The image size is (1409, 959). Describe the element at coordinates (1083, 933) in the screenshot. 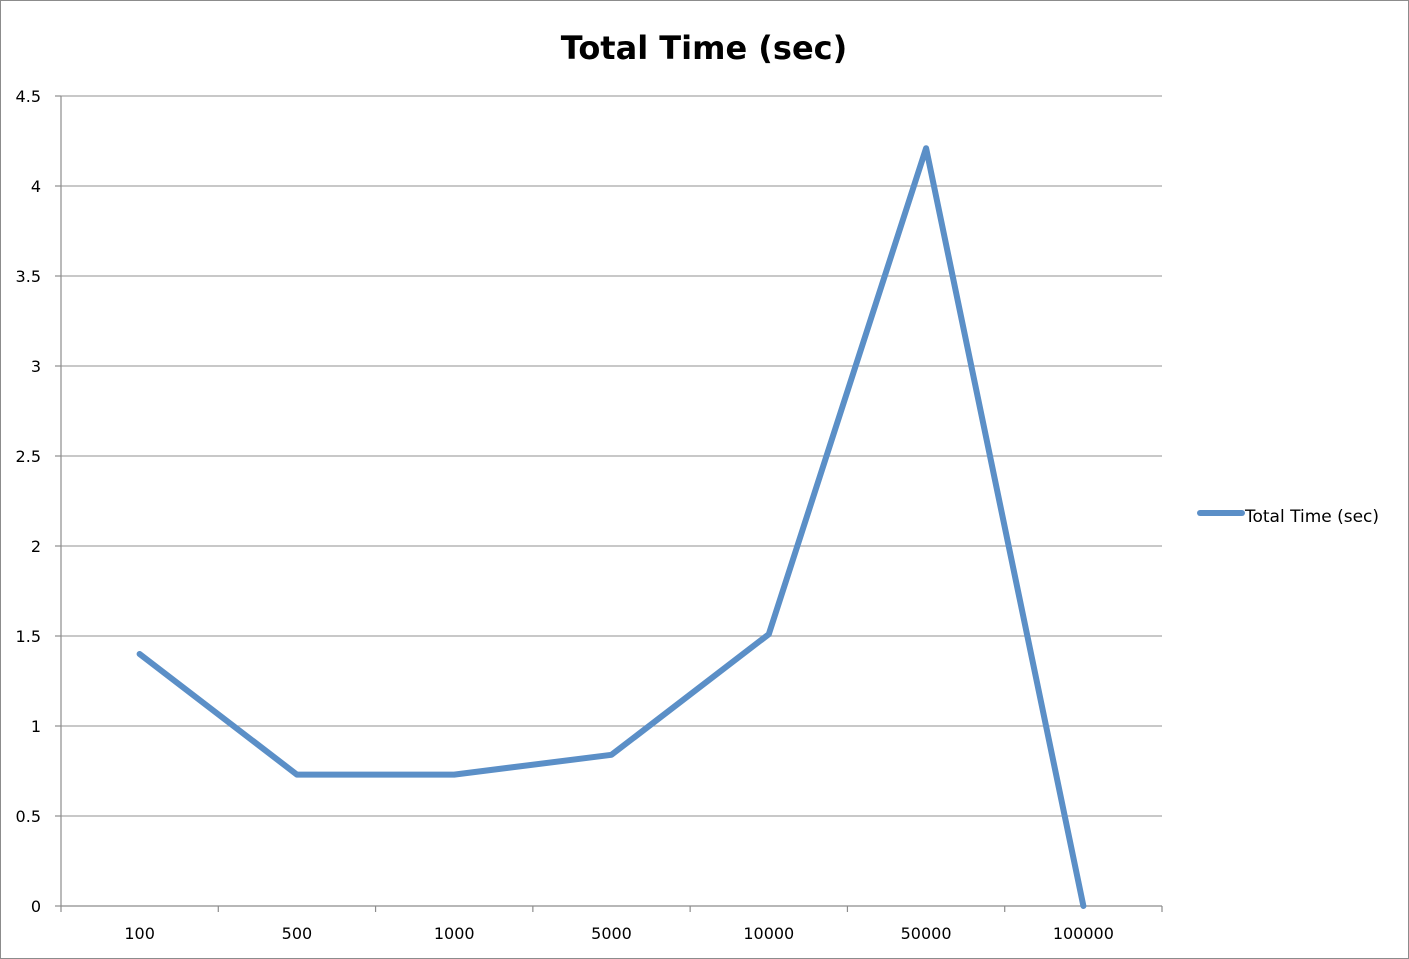

I see `x-tick-label: 100000` at that location.